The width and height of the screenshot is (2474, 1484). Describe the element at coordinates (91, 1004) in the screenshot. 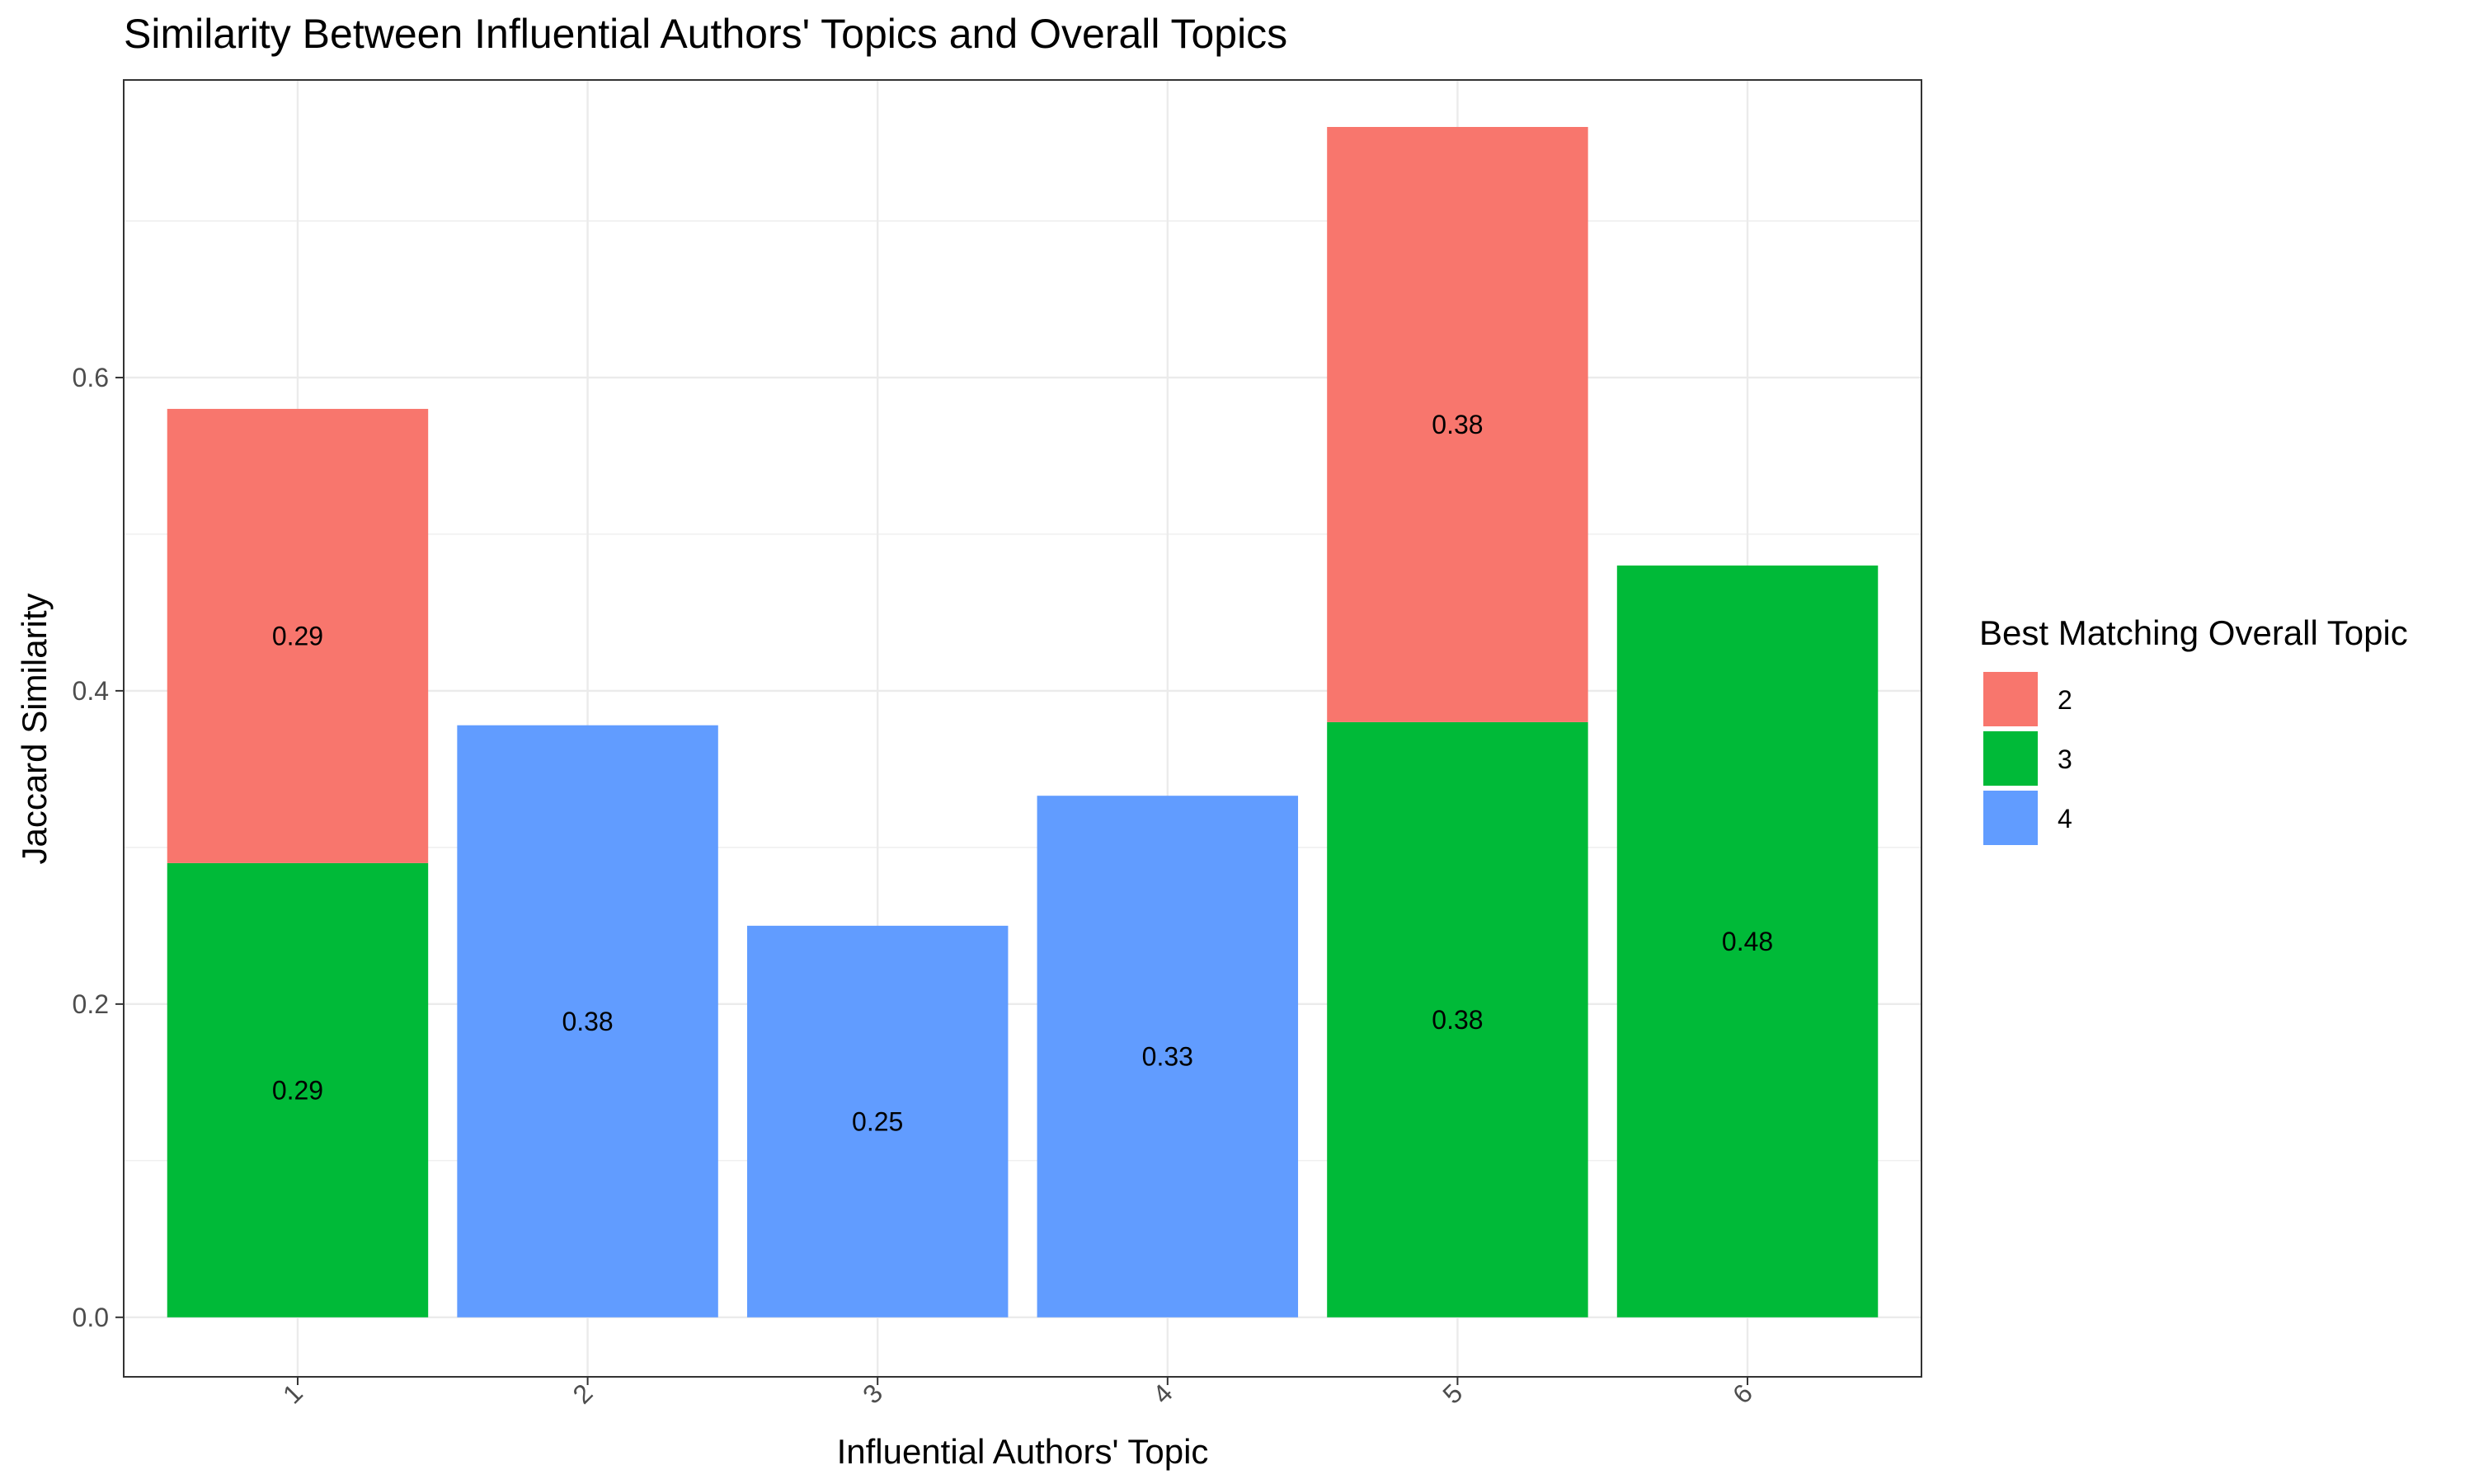

I see `y-tick-label: 0.2` at that location.